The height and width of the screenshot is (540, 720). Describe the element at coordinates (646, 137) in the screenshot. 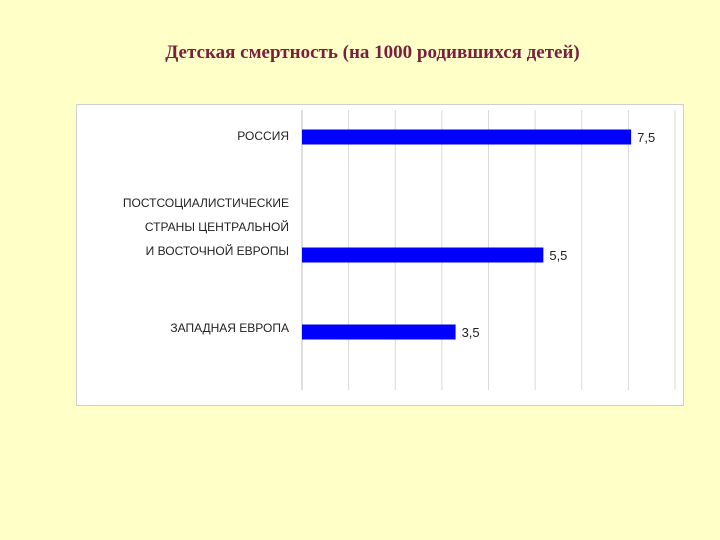

I see `data-label: 7,5` at that location.